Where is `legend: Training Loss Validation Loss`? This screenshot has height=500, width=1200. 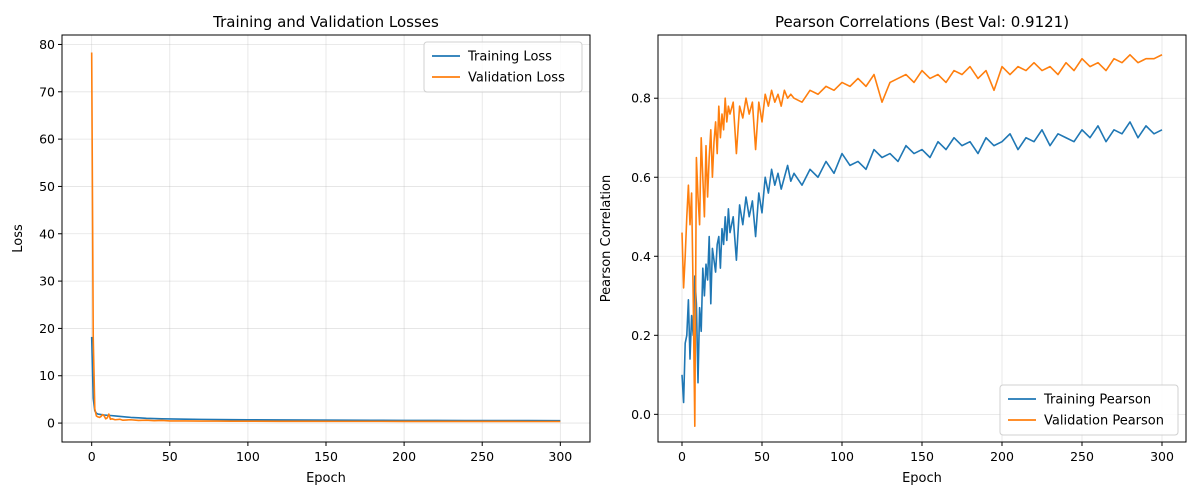 legend: Training Loss Validation Loss is located at coordinates (503, 67).